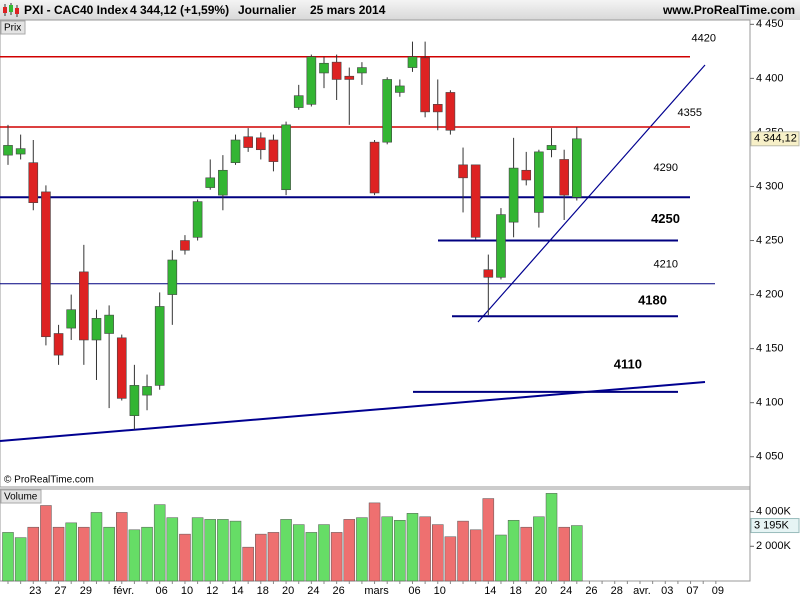  I want to click on y-tick-label: 4 050, so click(770, 457).